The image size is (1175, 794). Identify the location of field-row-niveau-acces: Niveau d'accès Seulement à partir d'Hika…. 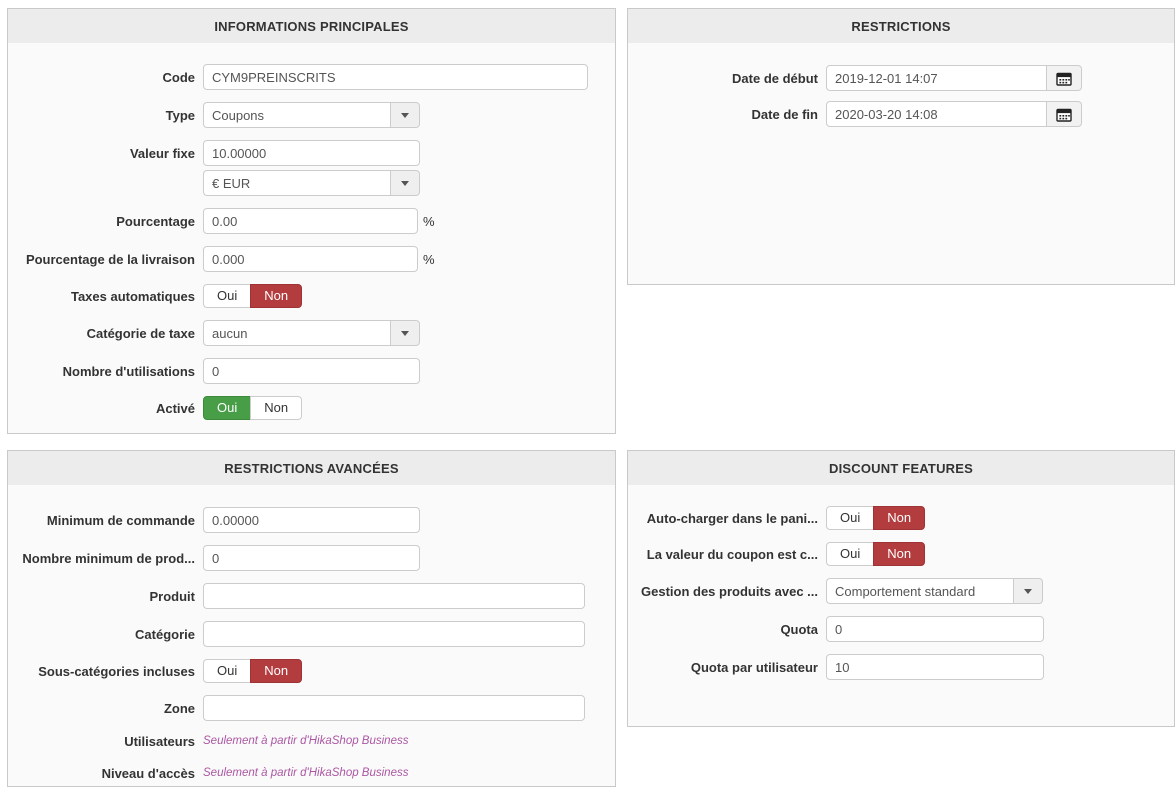
(311, 773).